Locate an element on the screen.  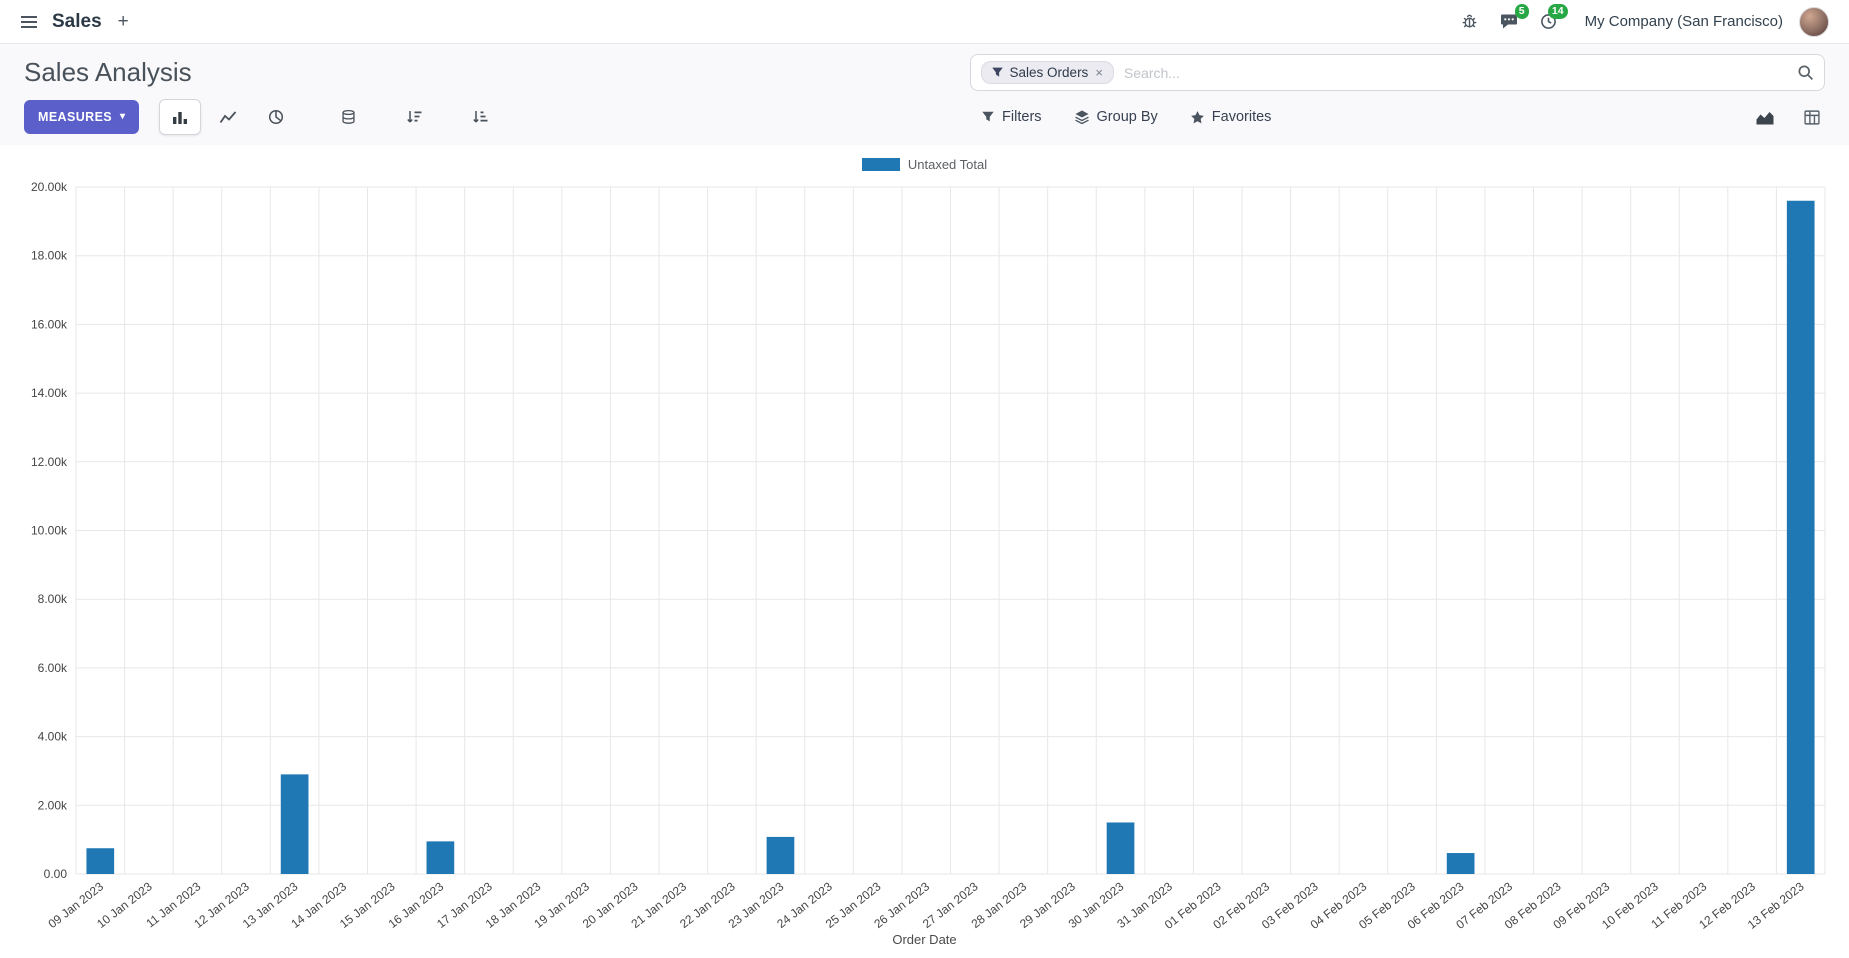
company-switcher: My Company (San Francisco) is located at coordinates (1684, 21).